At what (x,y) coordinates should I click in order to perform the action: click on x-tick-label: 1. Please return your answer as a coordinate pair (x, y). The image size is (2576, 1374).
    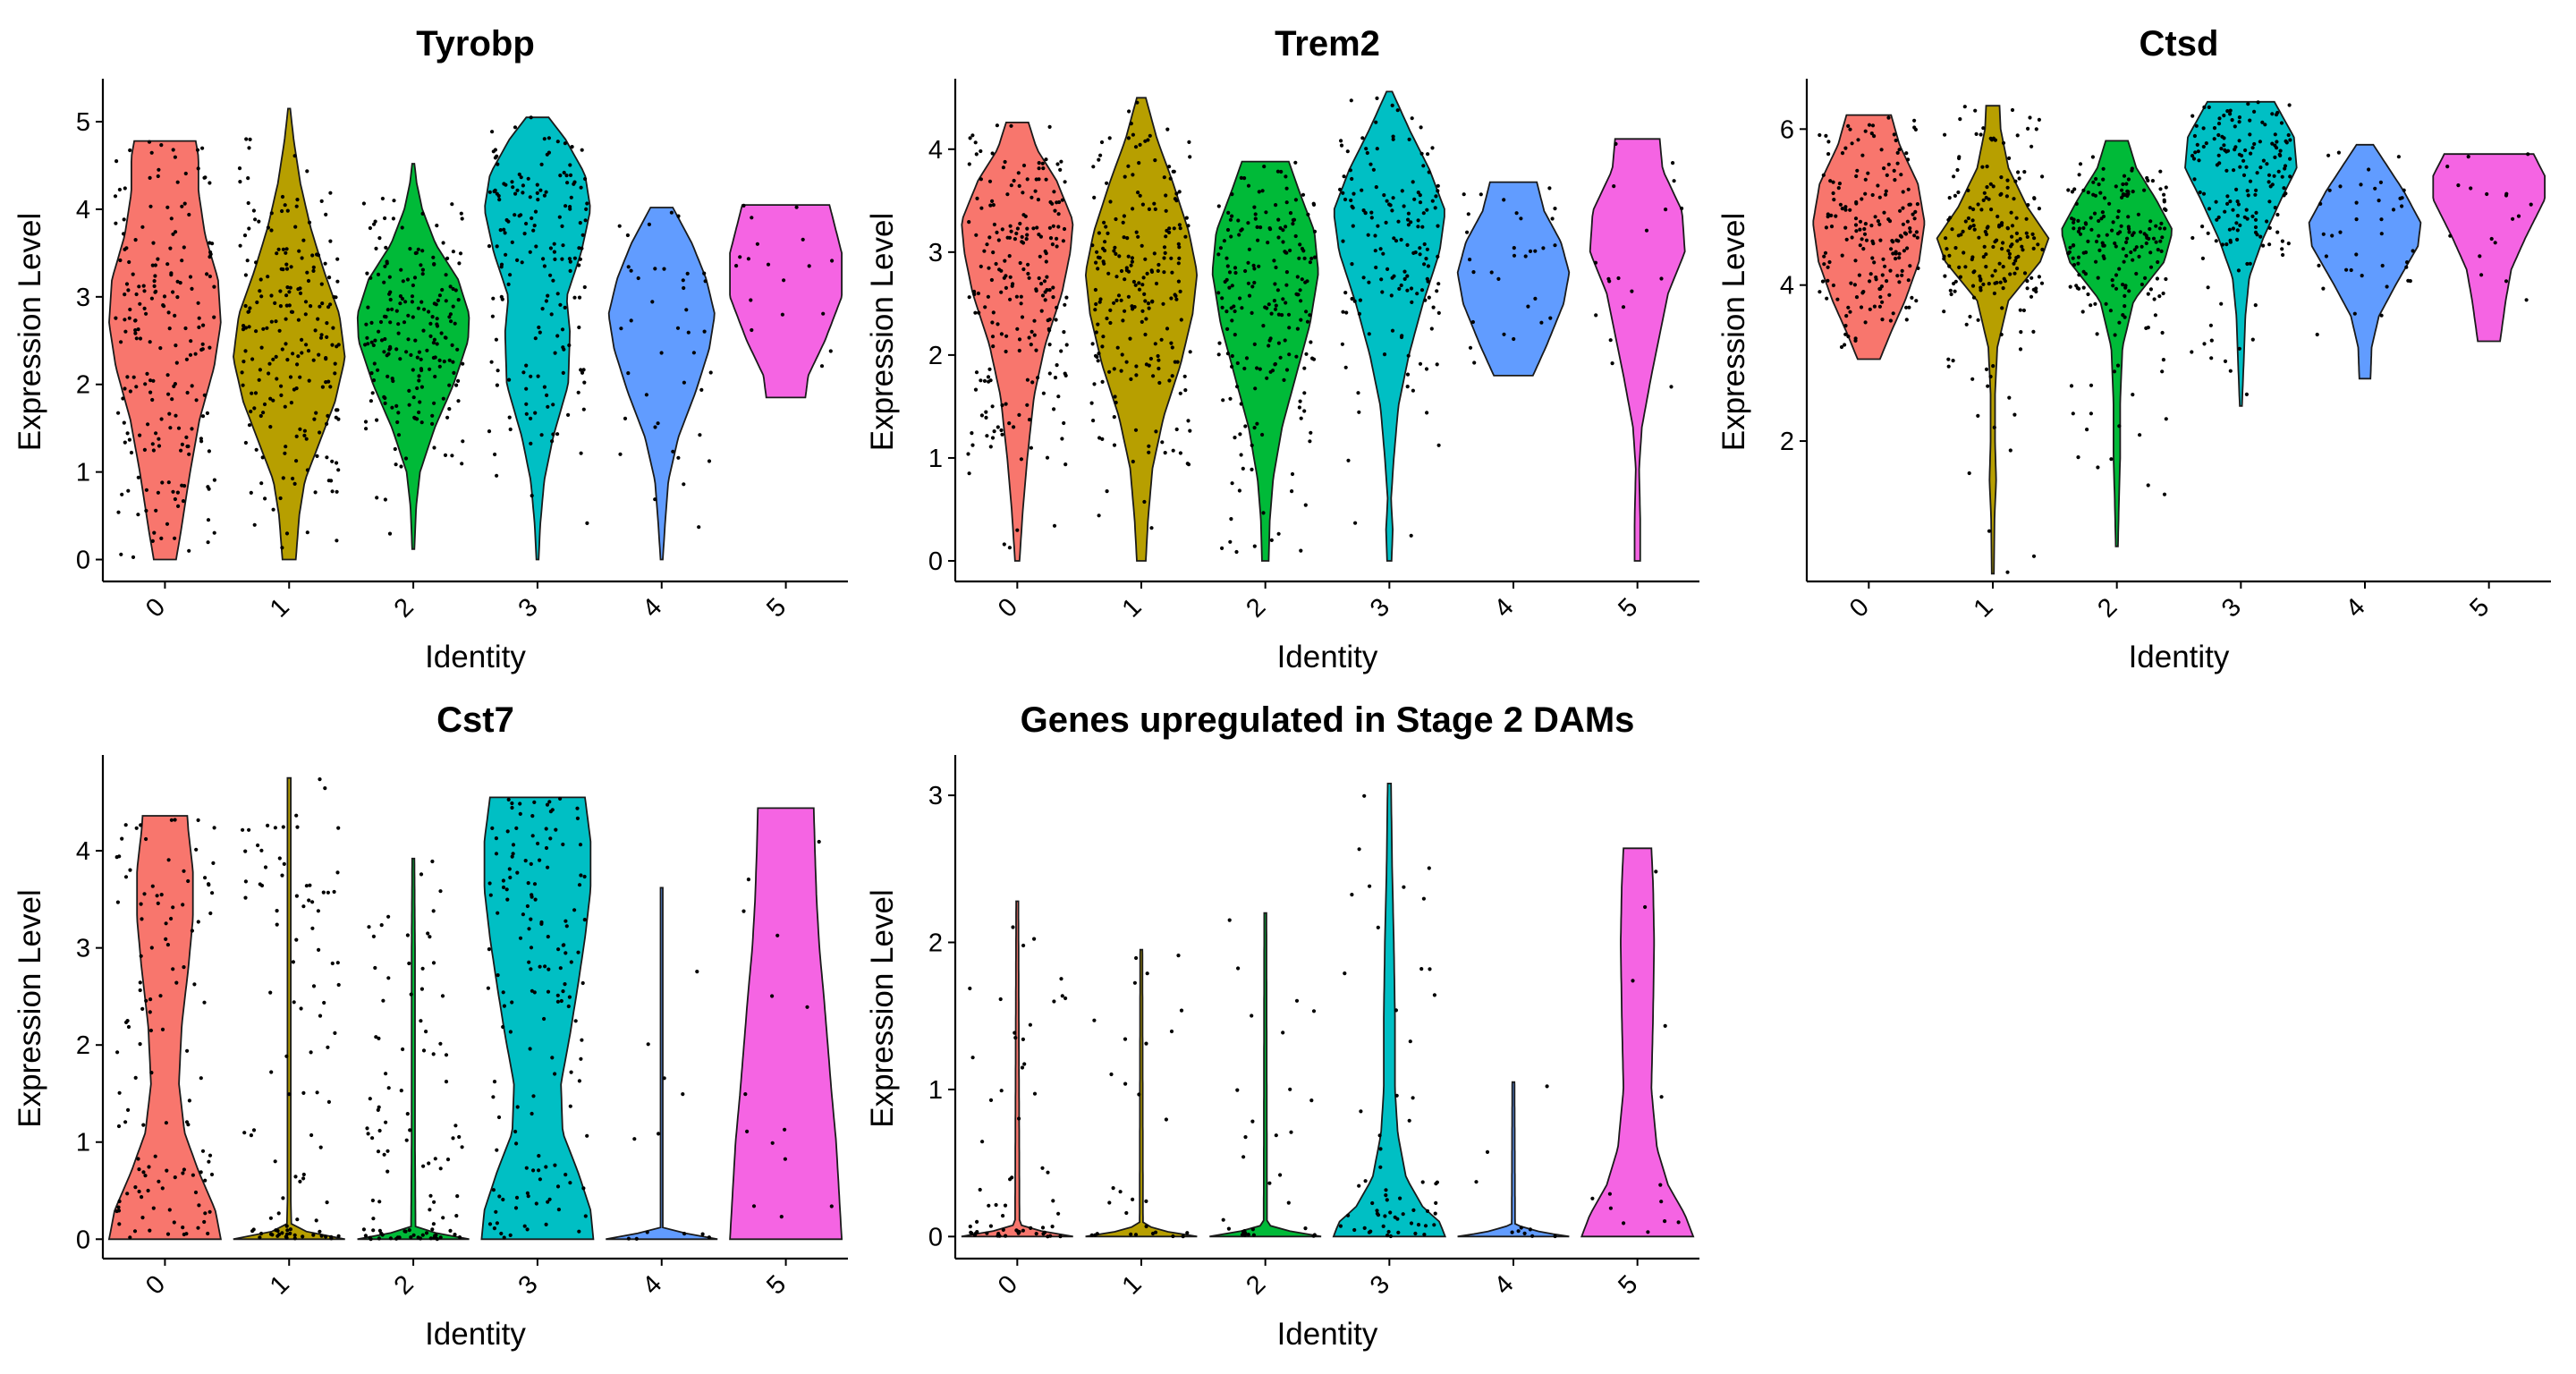
    Looking at the image, I should click on (280, 608).